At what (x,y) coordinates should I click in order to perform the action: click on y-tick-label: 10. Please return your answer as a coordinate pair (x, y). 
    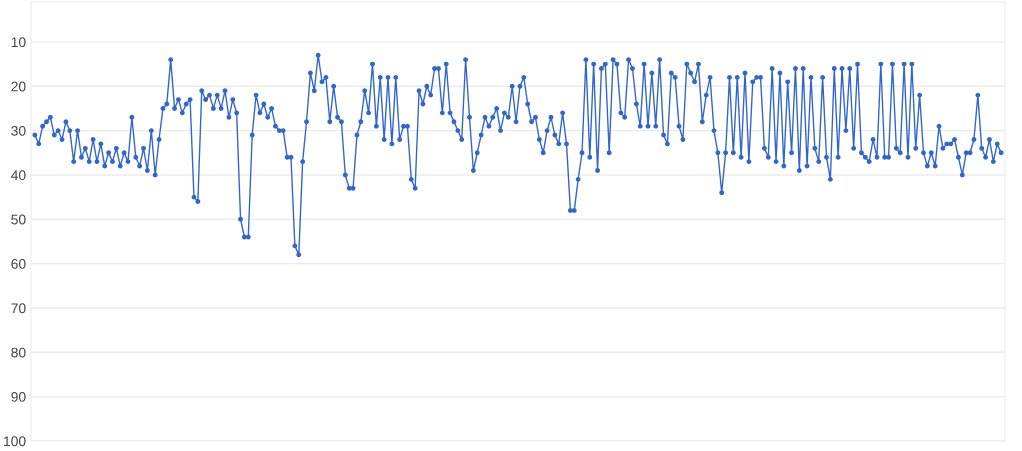
    Looking at the image, I should click on (18, 42).